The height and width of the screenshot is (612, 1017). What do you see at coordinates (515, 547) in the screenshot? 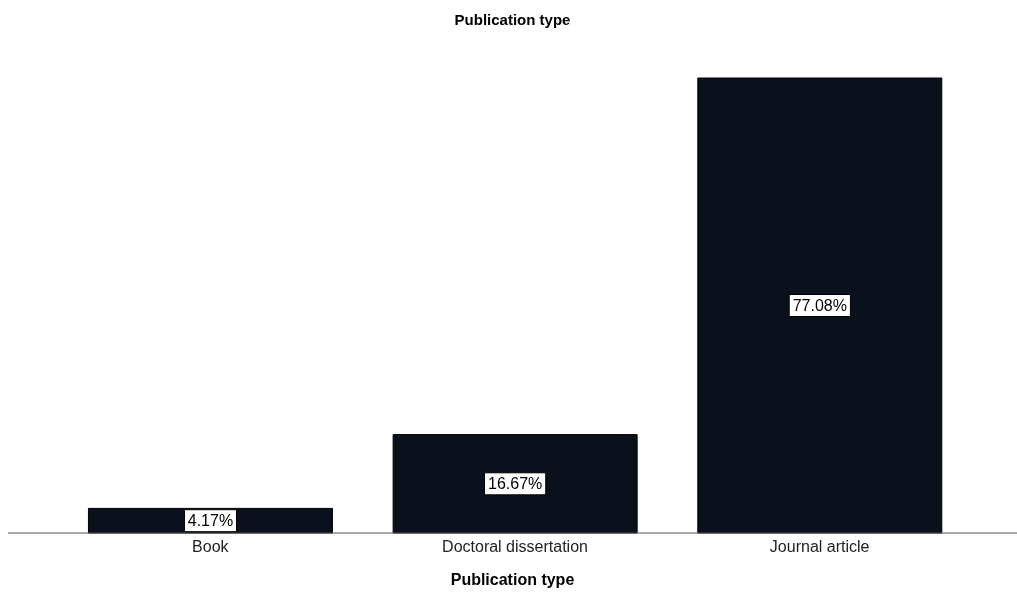
I see `x-tick-label: Doctoral dissertation` at bounding box center [515, 547].